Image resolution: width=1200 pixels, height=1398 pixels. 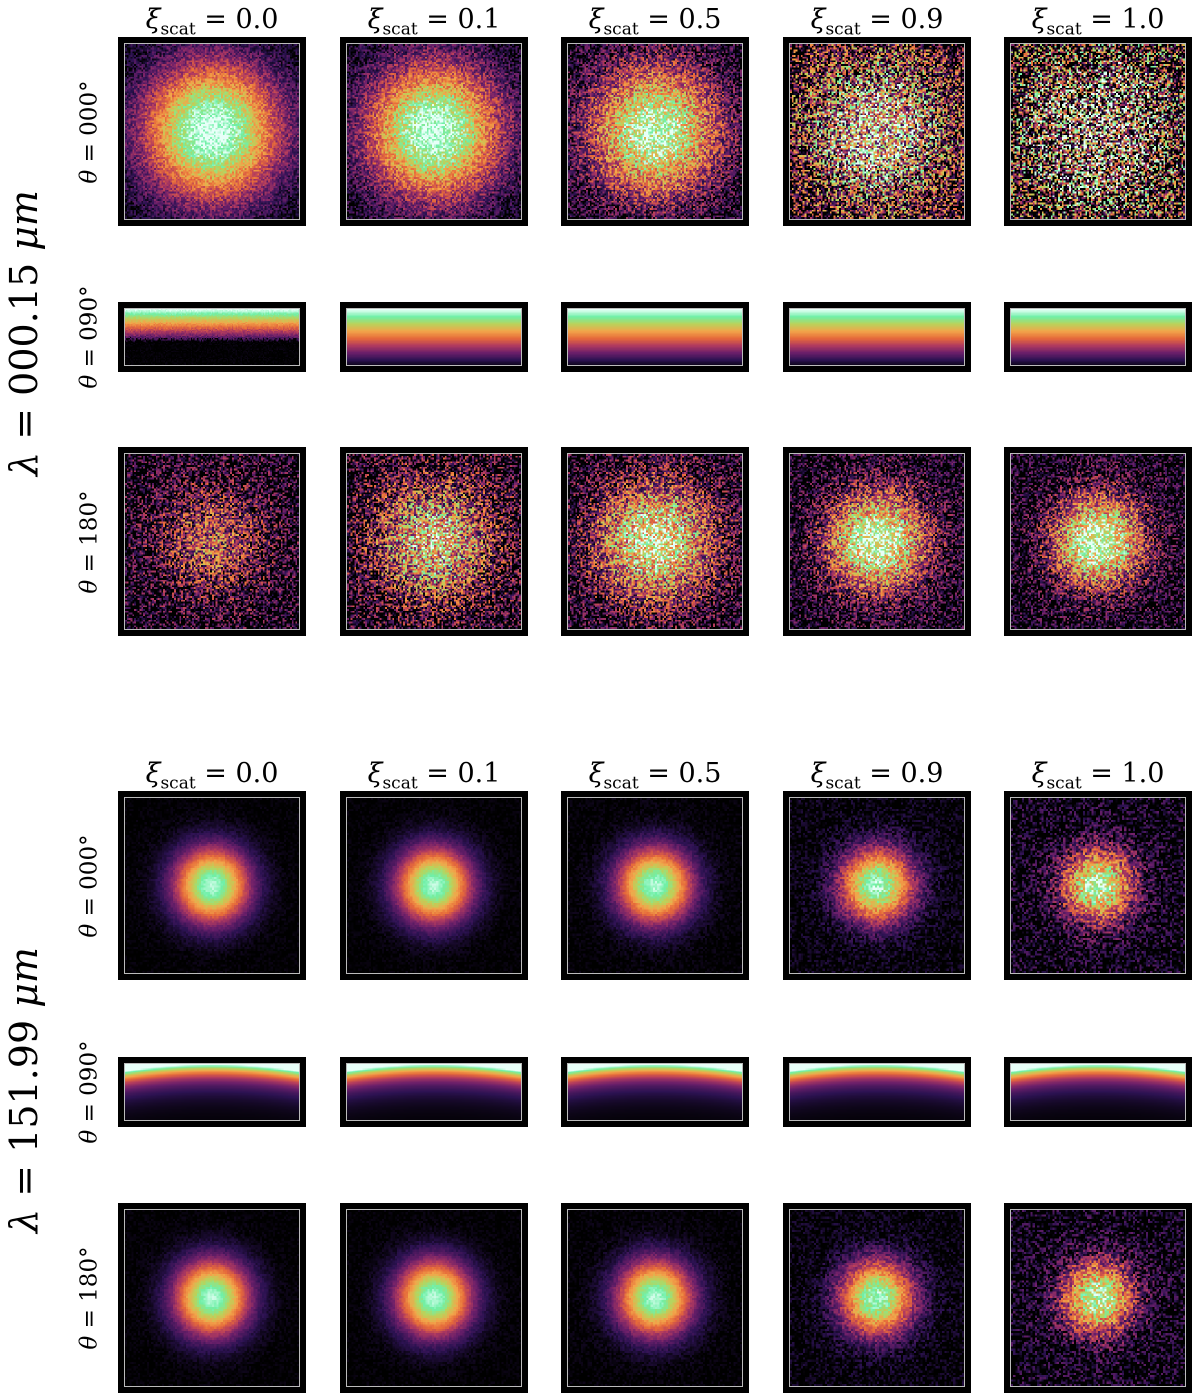 I want to click on xi-value: = 0.1, so click(x=459, y=773).